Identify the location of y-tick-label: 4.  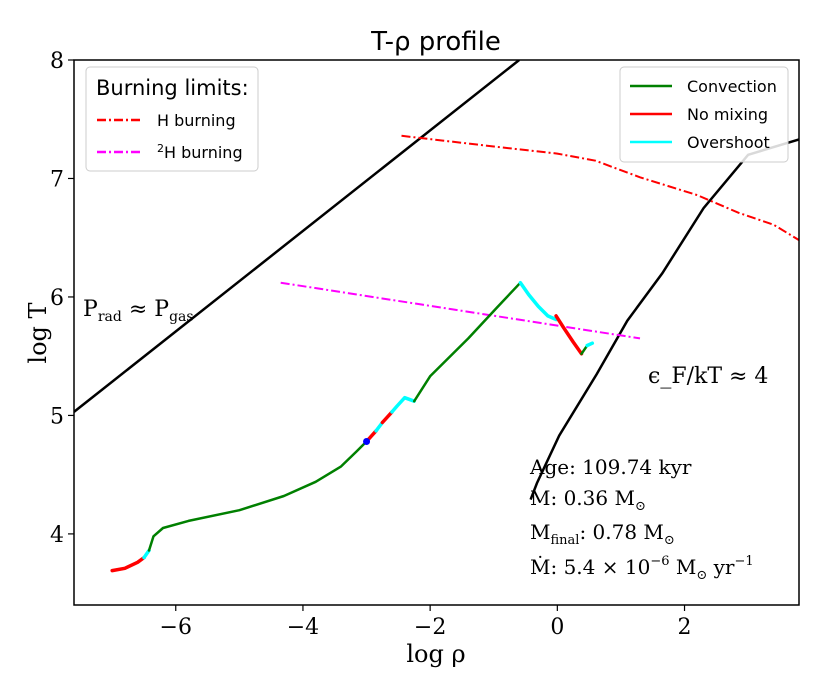
(57, 535).